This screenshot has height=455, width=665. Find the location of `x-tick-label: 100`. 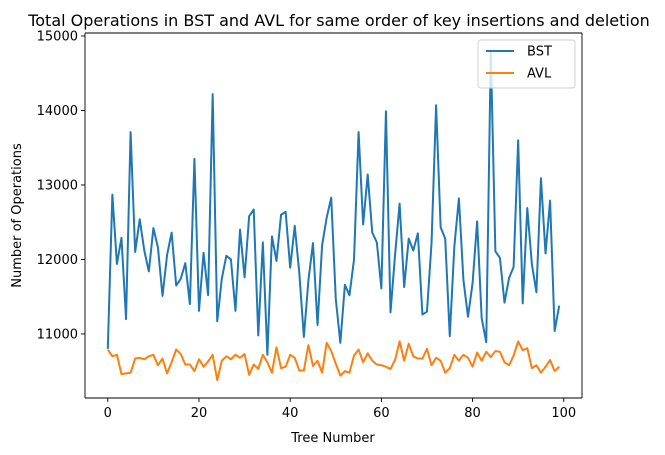

x-tick-label: 100 is located at coordinates (563, 413).